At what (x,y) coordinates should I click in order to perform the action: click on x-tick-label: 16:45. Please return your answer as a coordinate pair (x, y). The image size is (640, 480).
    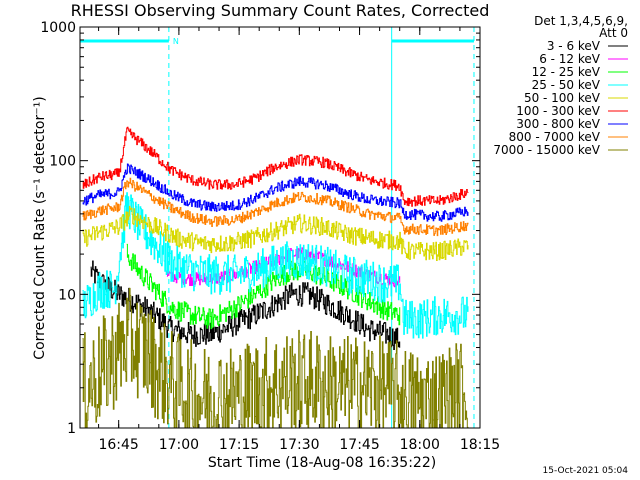
    Looking at the image, I should click on (118, 445).